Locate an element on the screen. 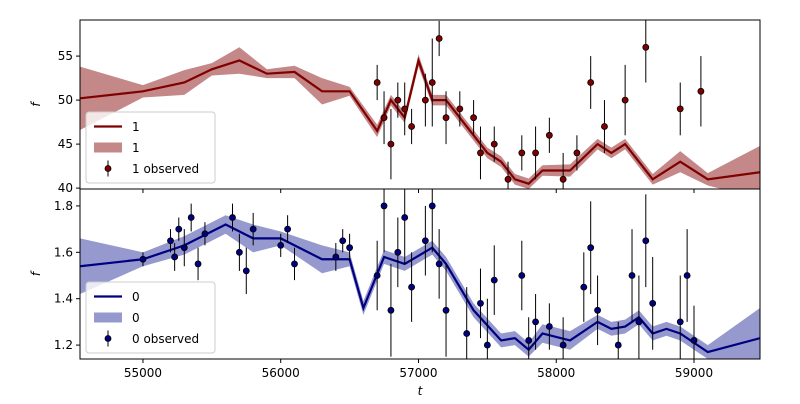 This screenshot has width=800, height=404. y-tick-label: 1.2 is located at coordinates (63, 345).